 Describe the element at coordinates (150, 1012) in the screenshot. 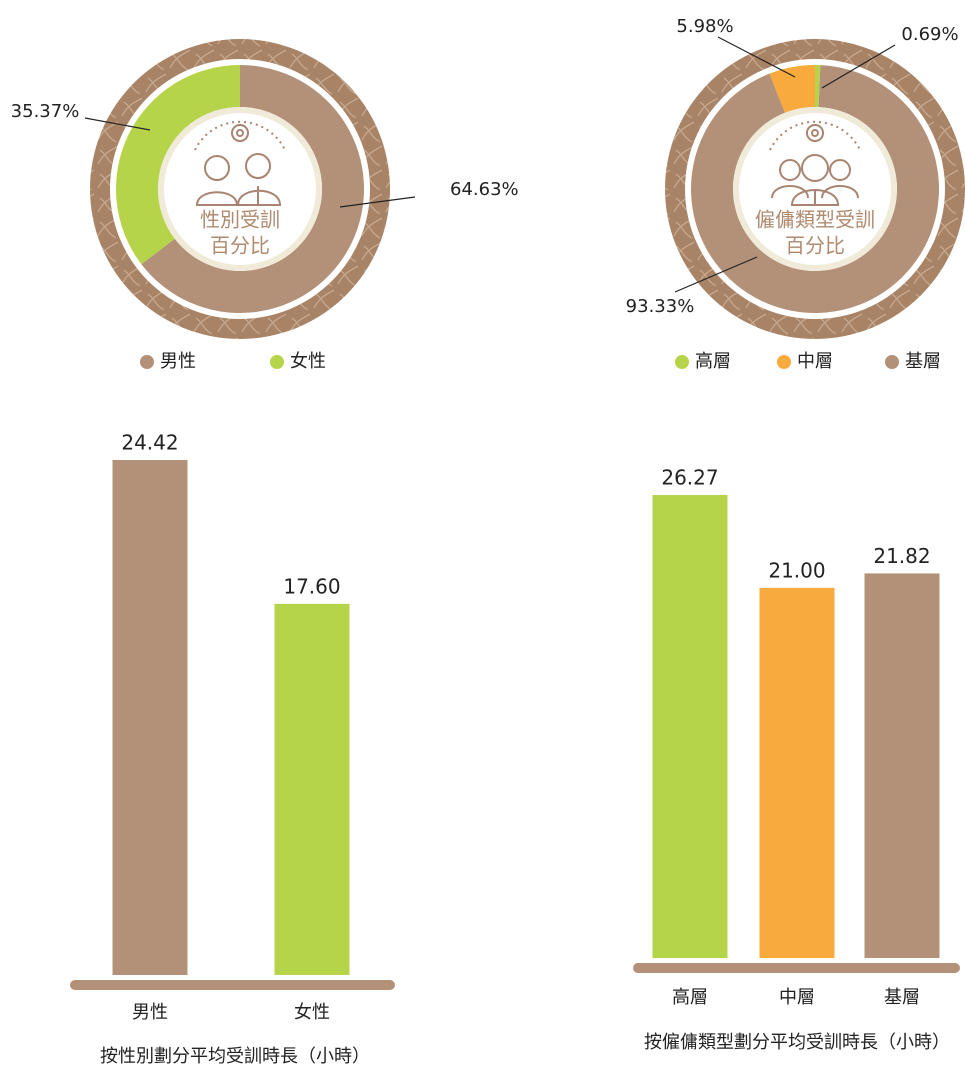

I see `category-label: 男性` at that location.